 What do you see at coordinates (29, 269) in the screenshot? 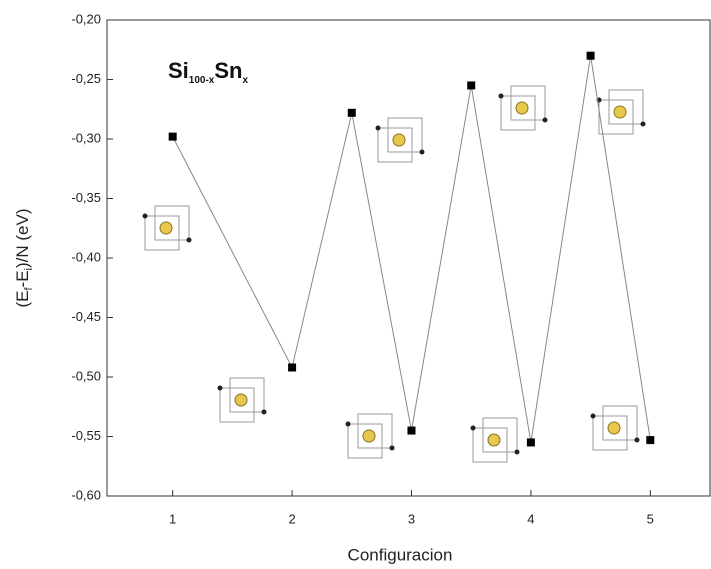
I see `y-label-sub: i` at bounding box center [29, 269].